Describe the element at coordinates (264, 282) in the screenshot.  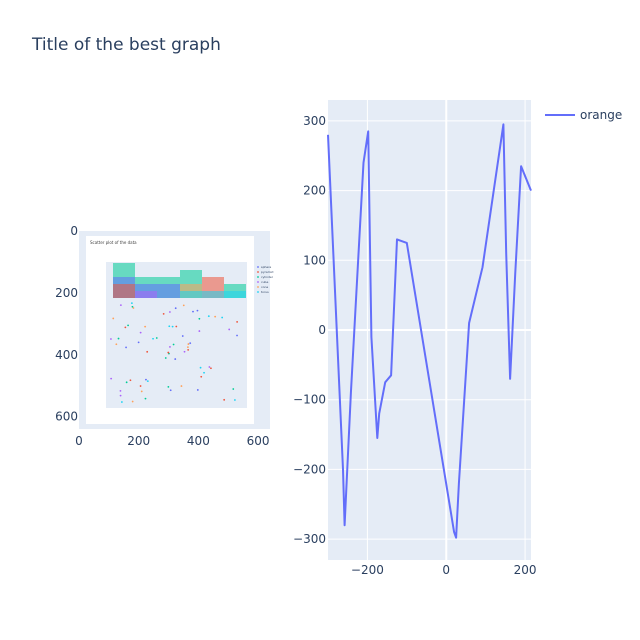
I see `embedded-legend-label: cube` at that location.